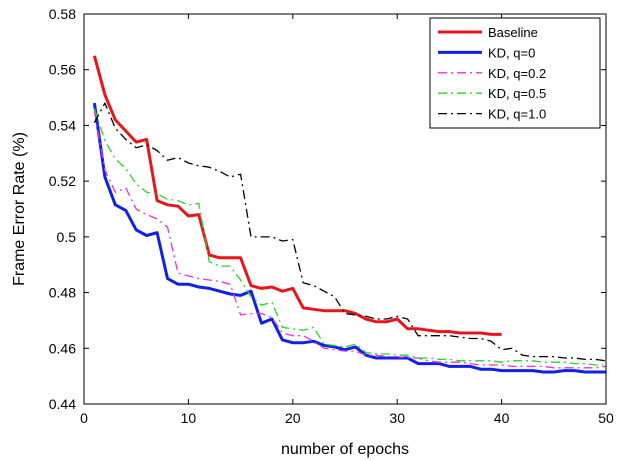 The image size is (619, 461). What do you see at coordinates (62, 70) in the screenshot?
I see `y-tick-label-6: 0.56` at bounding box center [62, 70].